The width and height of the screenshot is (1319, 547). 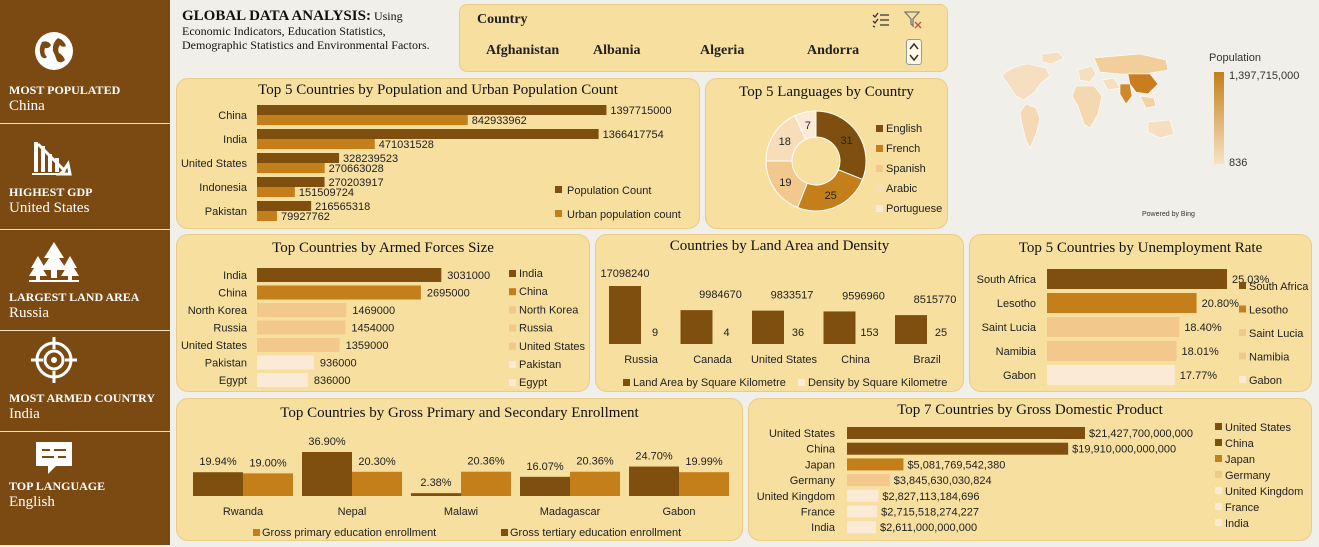 What do you see at coordinates (1168, 214) in the screenshot?
I see `bing-credit: Powered by Bing` at bounding box center [1168, 214].